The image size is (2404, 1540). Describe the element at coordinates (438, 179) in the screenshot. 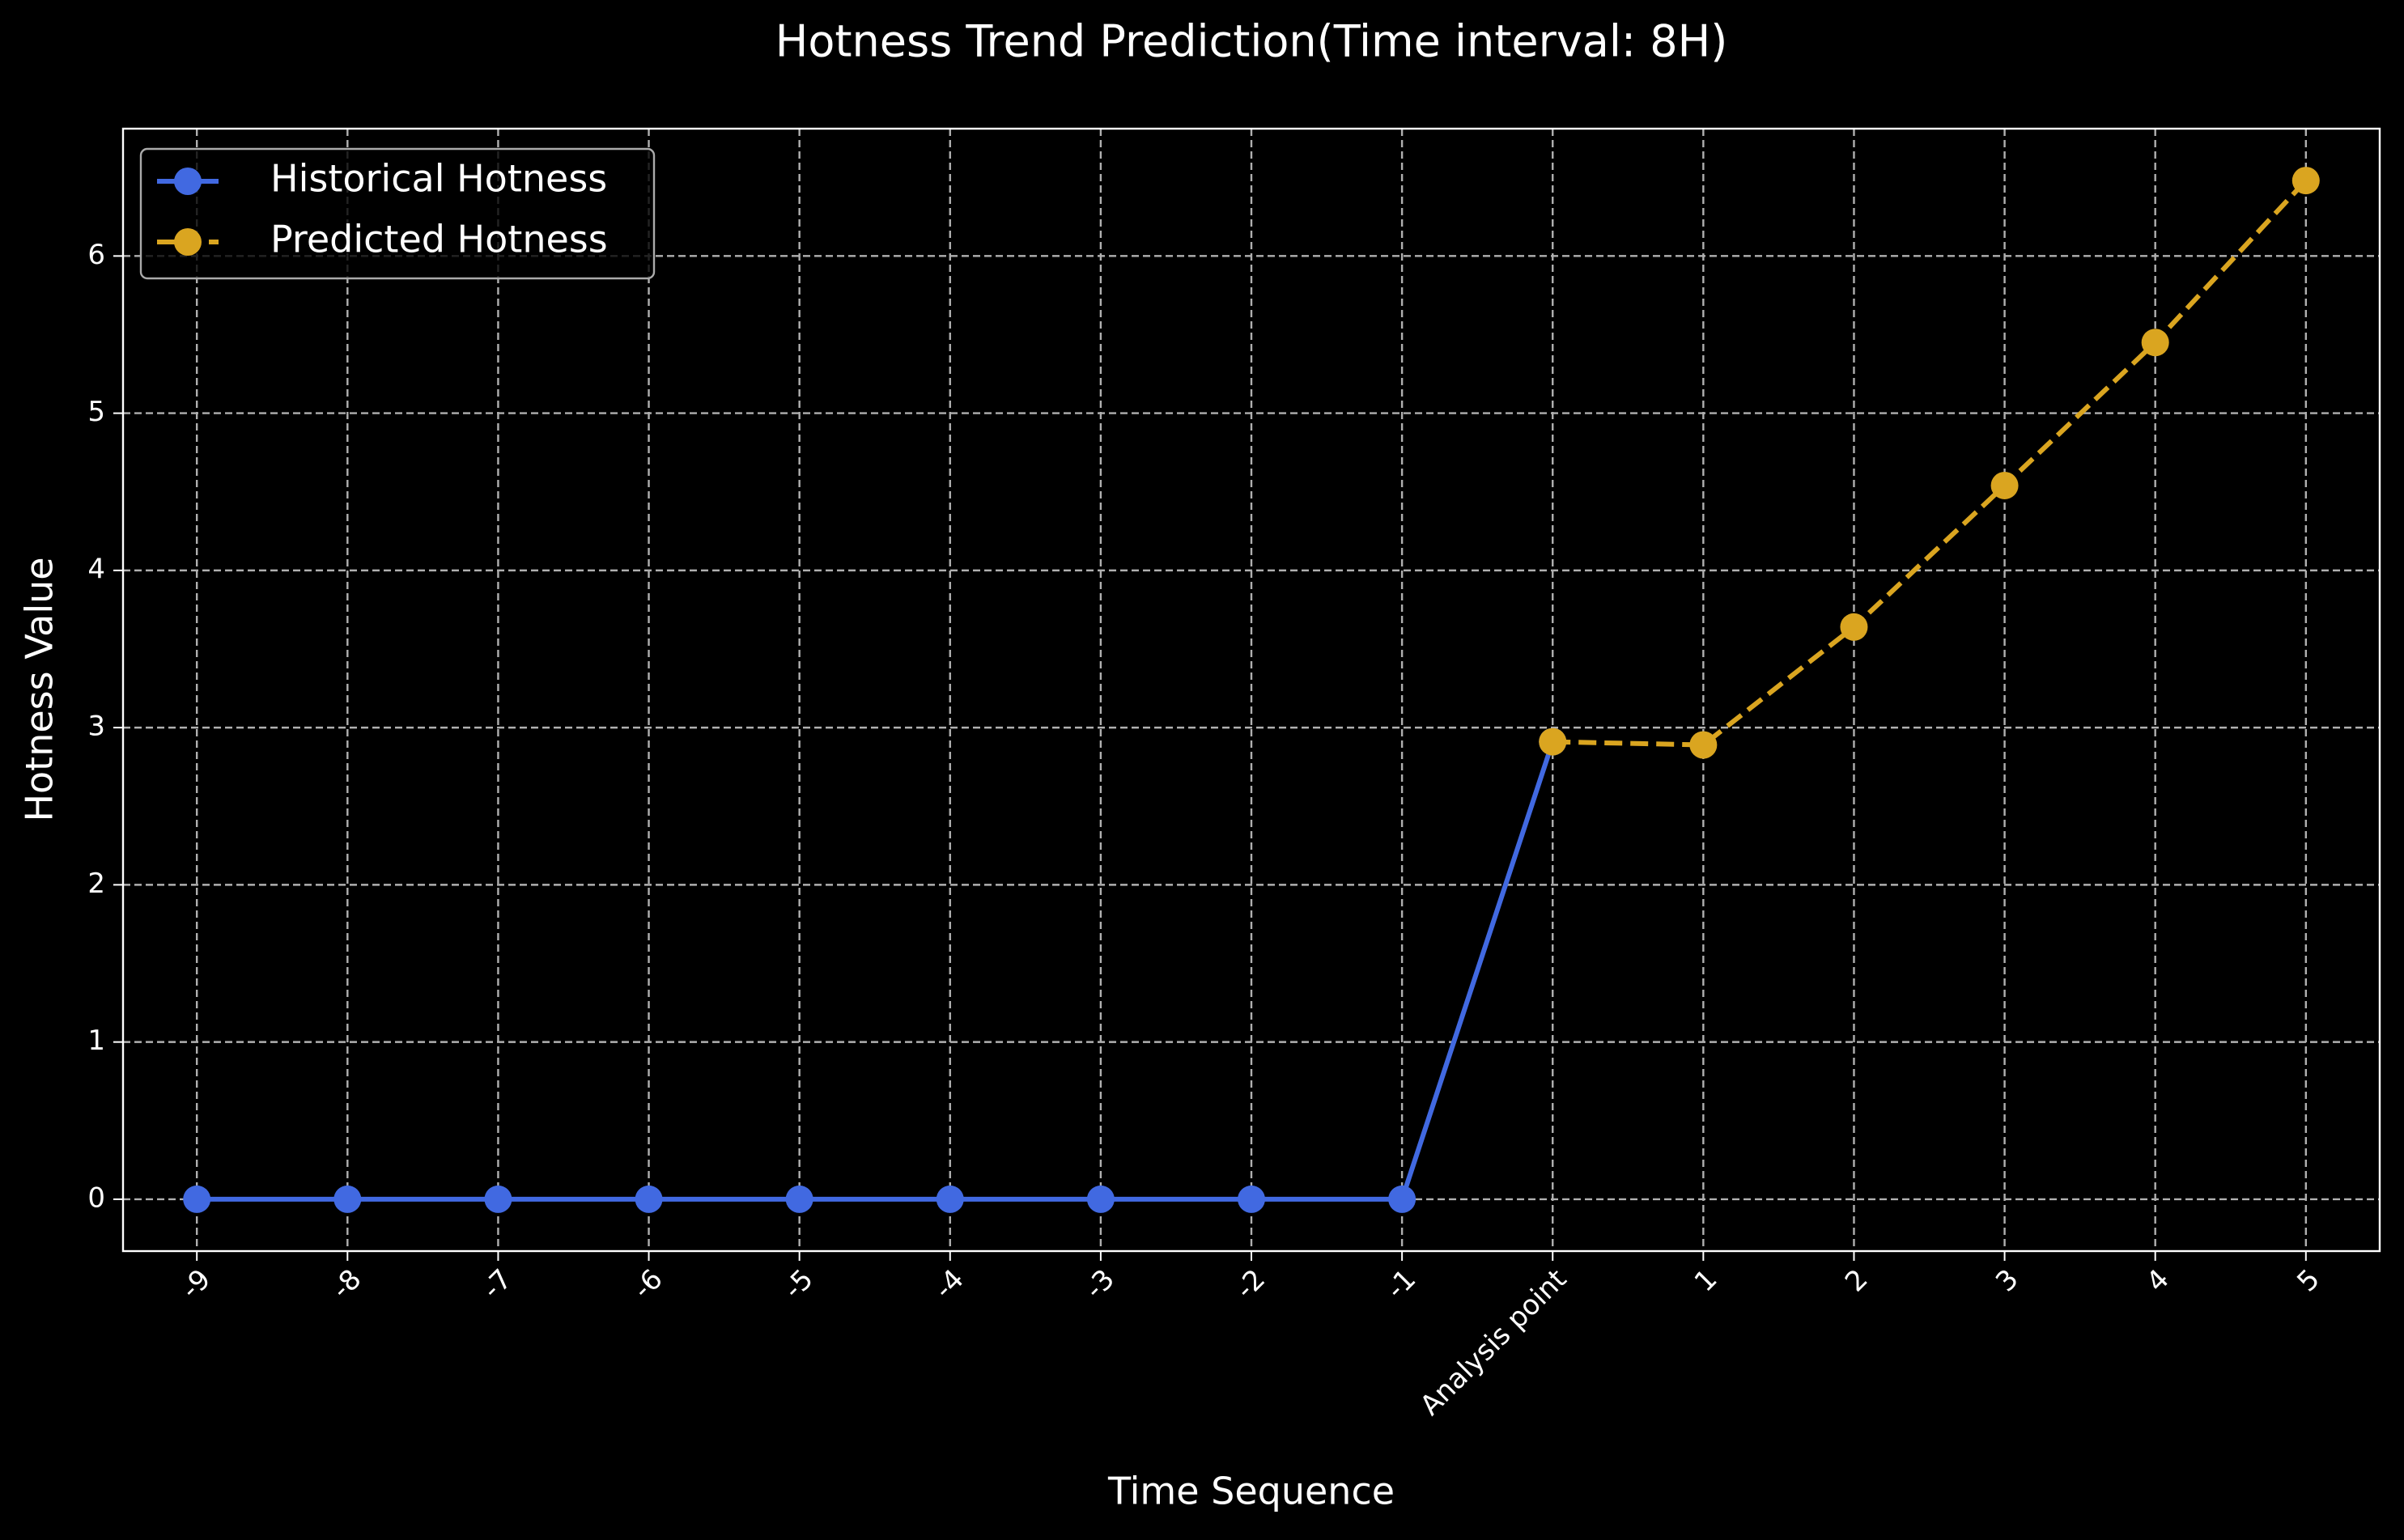

I see `legend-label: Historical Hotness` at that location.